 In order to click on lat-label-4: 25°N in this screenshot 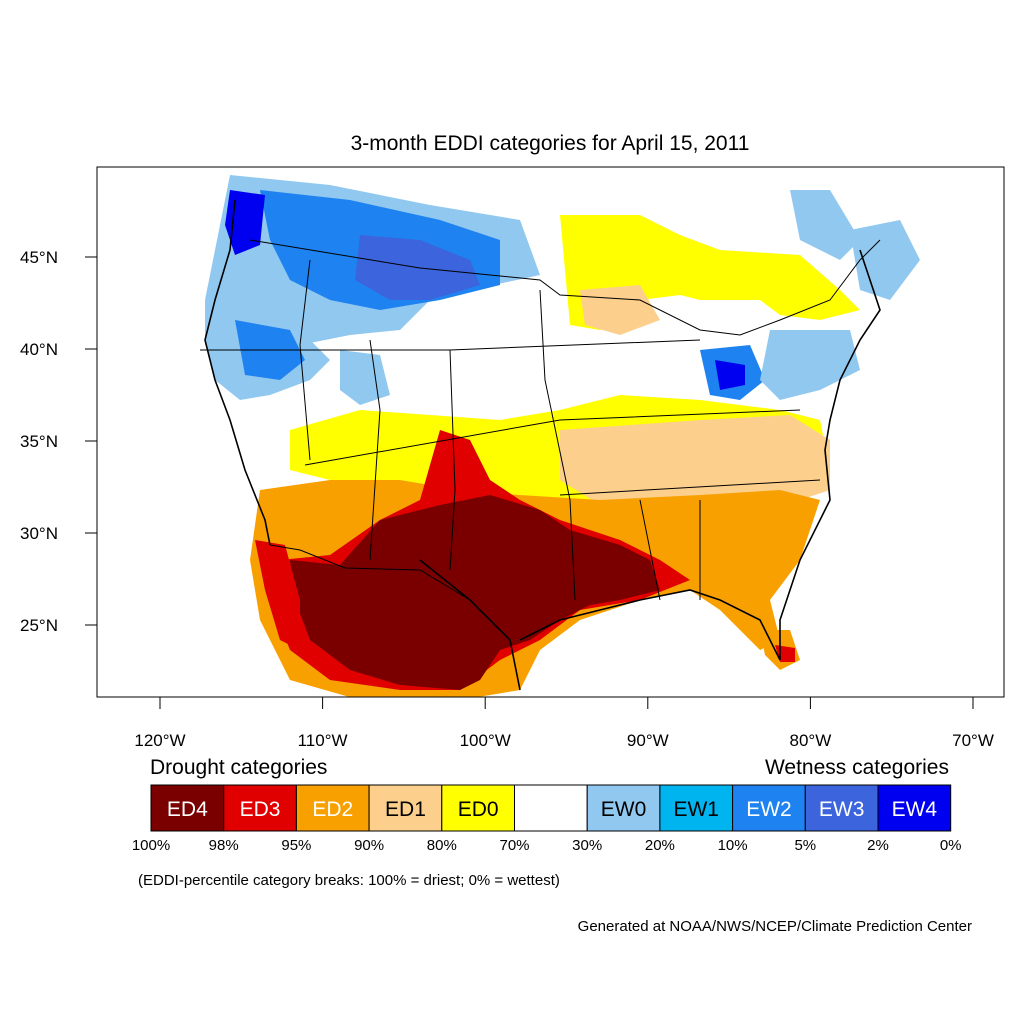, I will do `click(39, 625)`.